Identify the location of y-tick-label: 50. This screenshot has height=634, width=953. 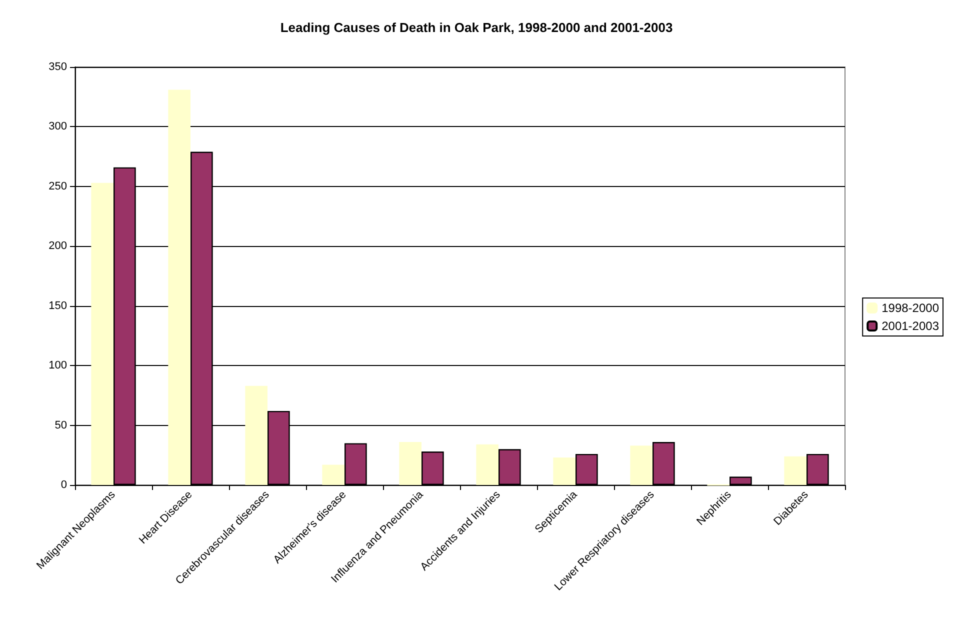
(60, 425).